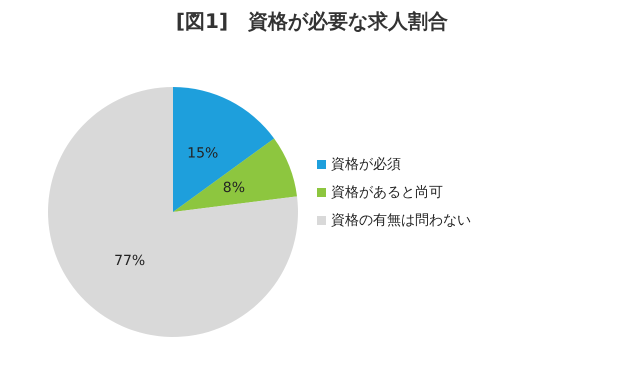 The height and width of the screenshot is (385, 624). What do you see at coordinates (387, 192) in the screenshot?
I see `legend-label: 資格があると尚可` at bounding box center [387, 192].